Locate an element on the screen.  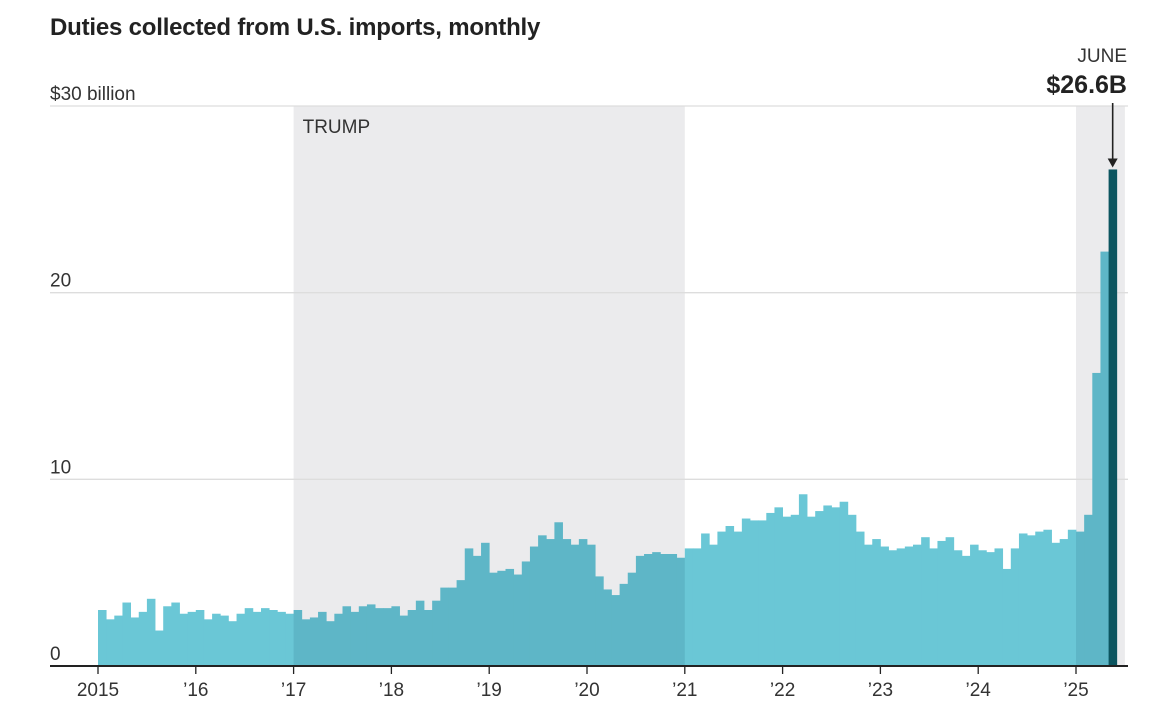
y-tick-label: 0 is located at coordinates (55, 654).